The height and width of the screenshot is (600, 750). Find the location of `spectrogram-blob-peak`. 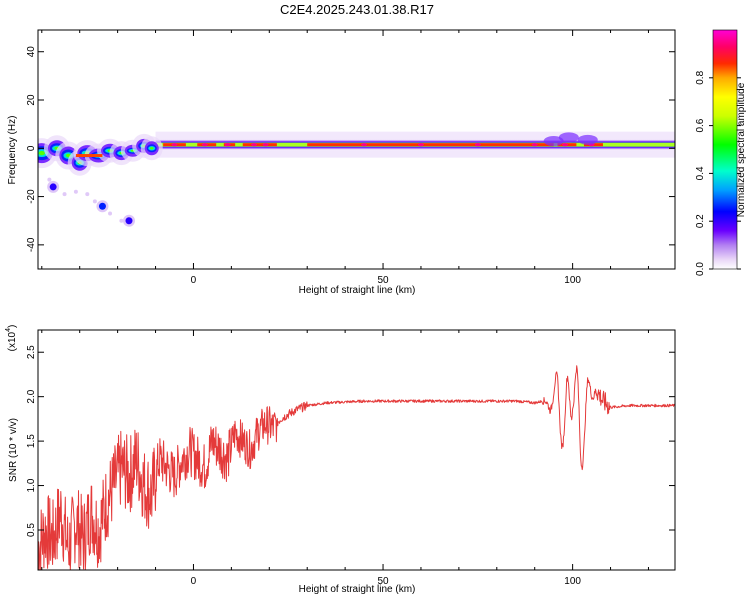

spectrogram-blob-peak is located at coordinates (89, 156).